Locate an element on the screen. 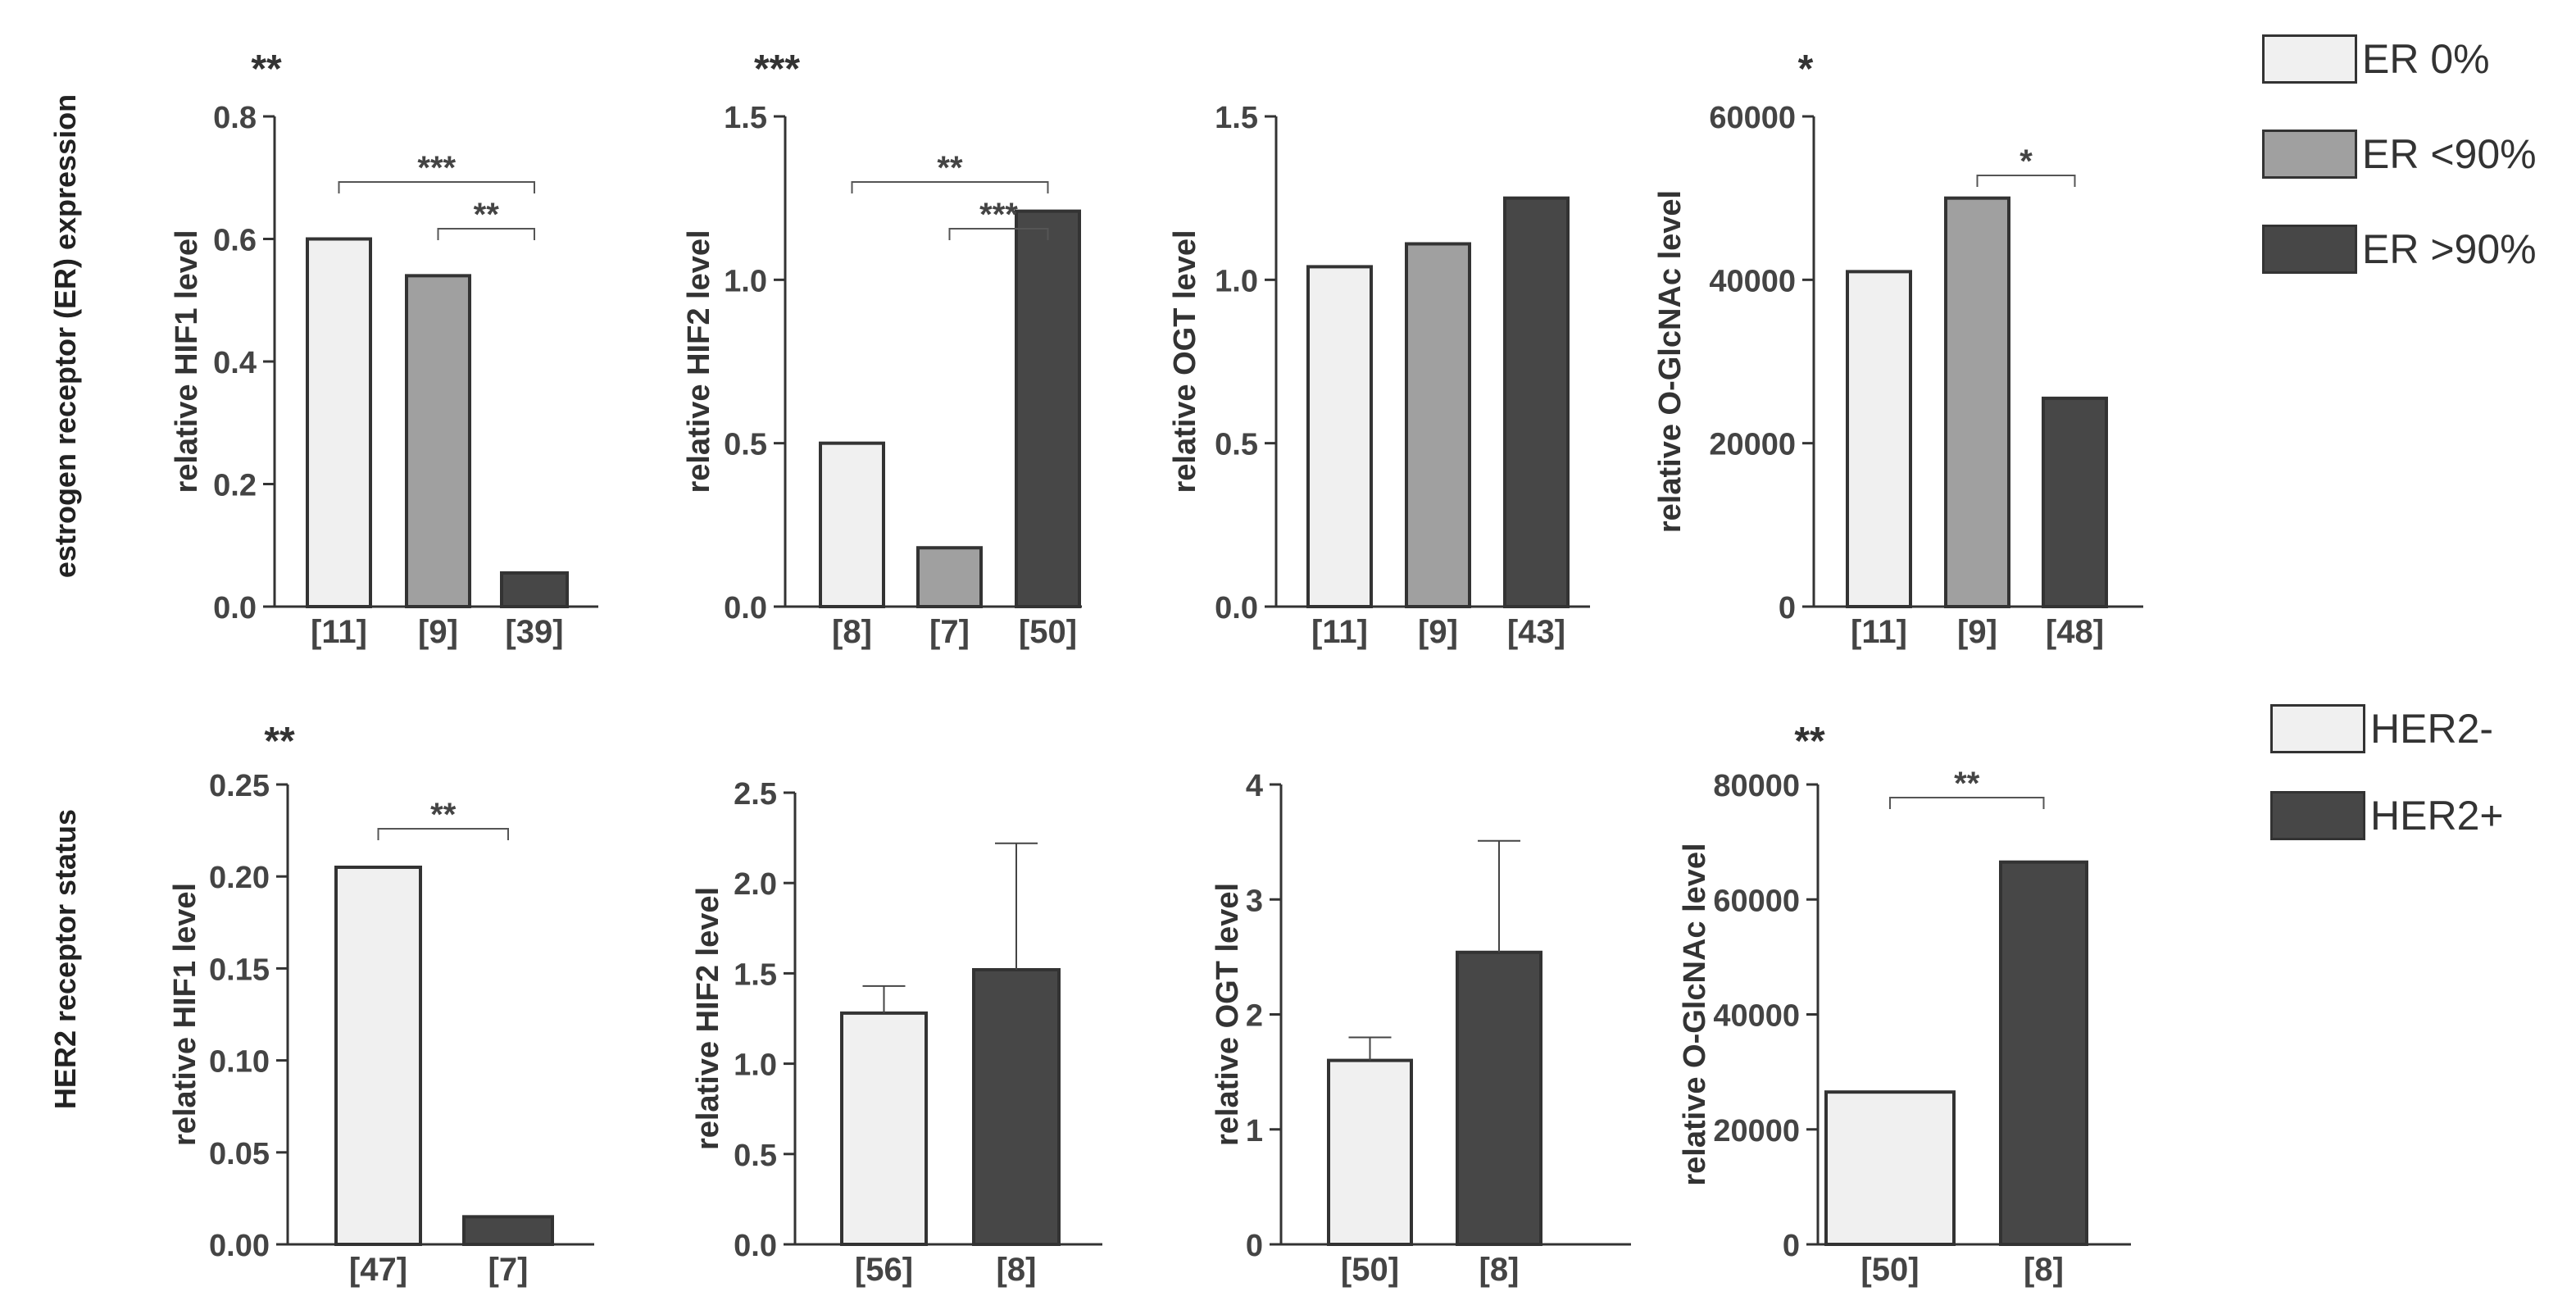  y-tick-label: 1 is located at coordinates (1254, 1131).